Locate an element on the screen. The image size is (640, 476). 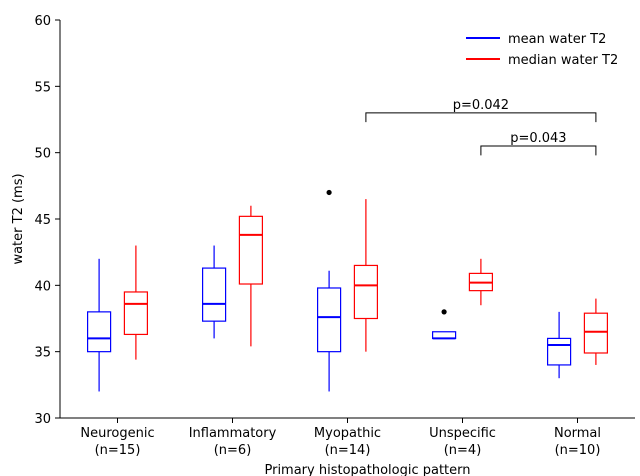
y-tick-label: 55 is located at coordinates (42, 87).